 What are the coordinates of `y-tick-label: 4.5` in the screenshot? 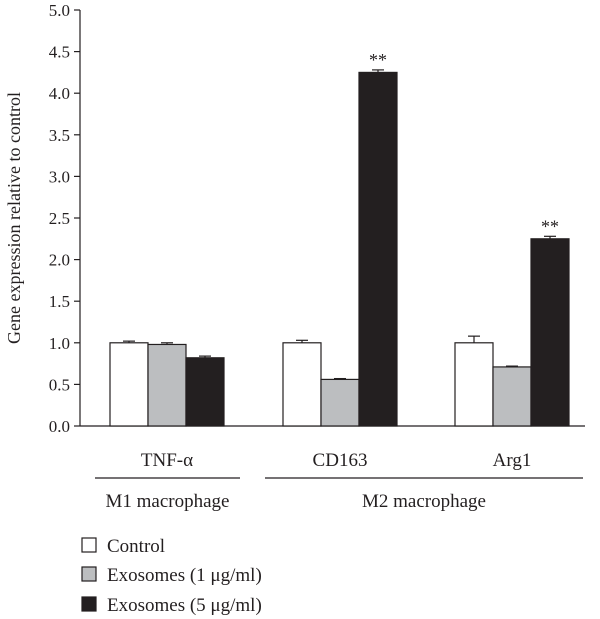 It's located at (59, 52).